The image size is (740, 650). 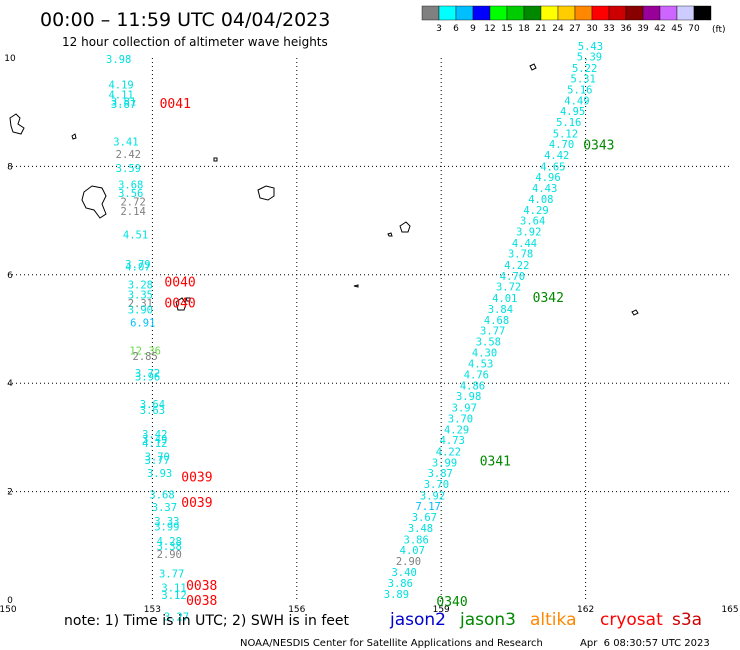 I want to click on satellite-legend-jason2: jason2, so click(x=417, y=620).